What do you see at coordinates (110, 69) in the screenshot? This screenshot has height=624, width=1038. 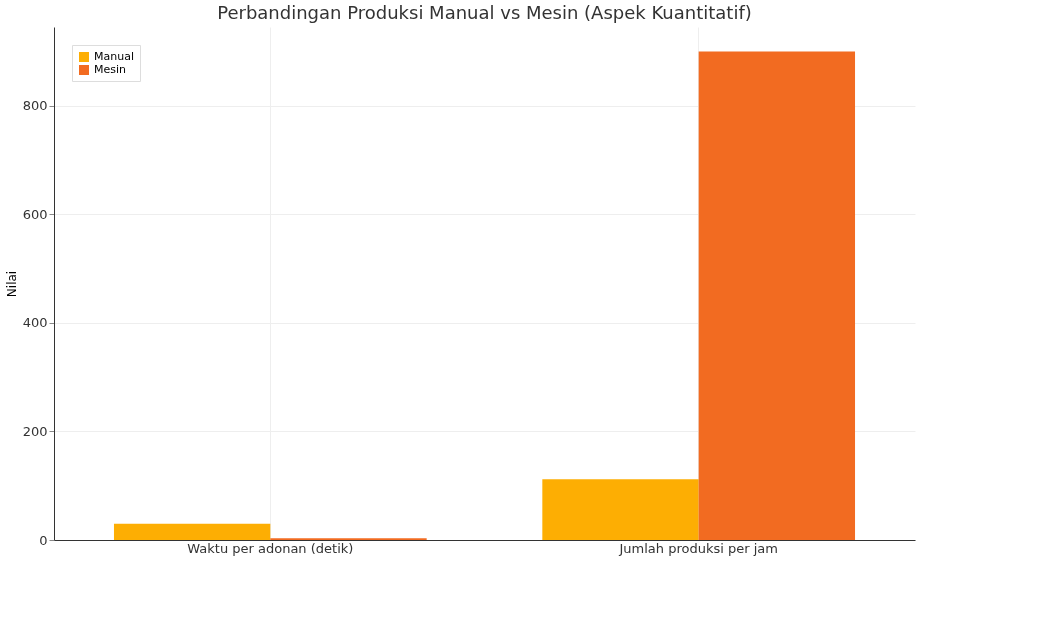 I see `legend-label: Mesin` at bounding box center [110, 69].